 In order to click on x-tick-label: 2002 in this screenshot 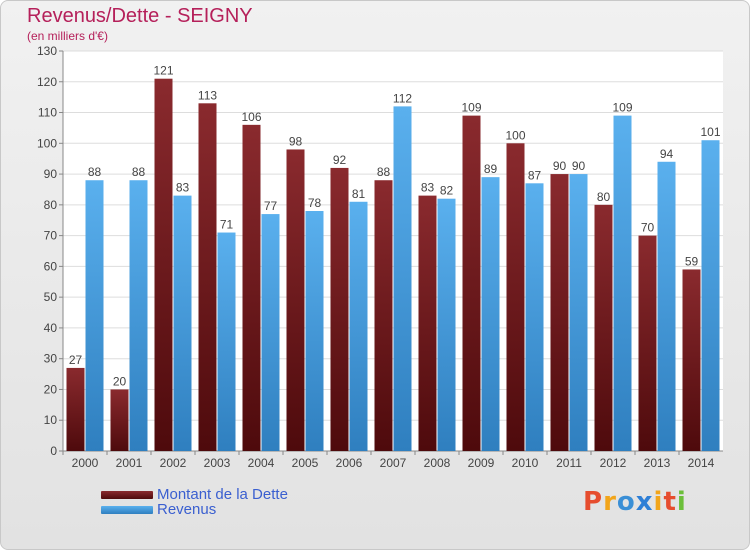, I will do `click(173, 463)`.